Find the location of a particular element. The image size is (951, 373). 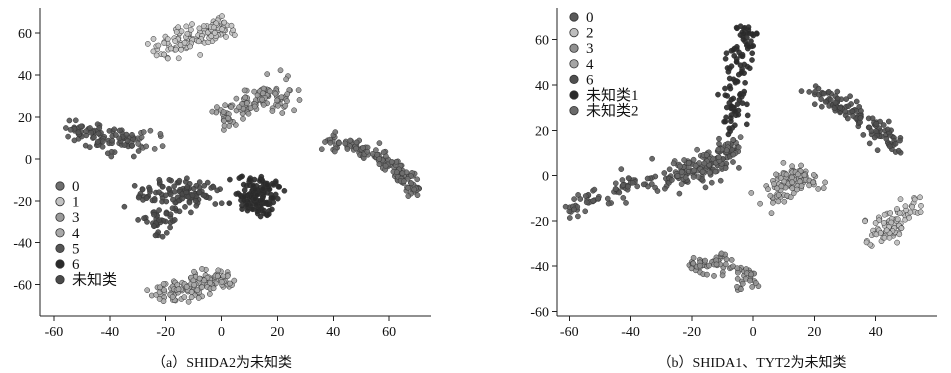

caption-b: （b）SHIDA1、TYT2为未知类 is located at coordinates (752, 362).